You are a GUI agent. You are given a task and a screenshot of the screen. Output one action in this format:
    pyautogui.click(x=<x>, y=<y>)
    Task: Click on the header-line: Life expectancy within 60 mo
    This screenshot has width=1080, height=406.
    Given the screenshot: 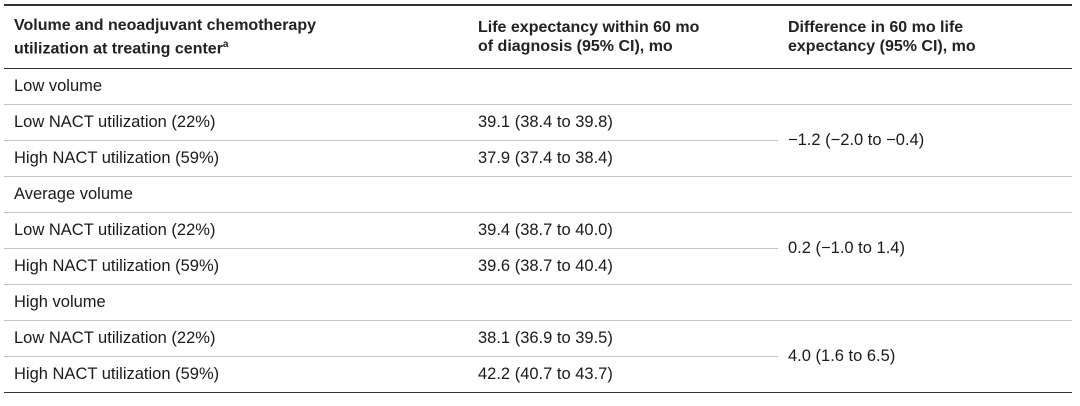 What is the action you would take?
    pyautogui.click(x=589, y=27)
    